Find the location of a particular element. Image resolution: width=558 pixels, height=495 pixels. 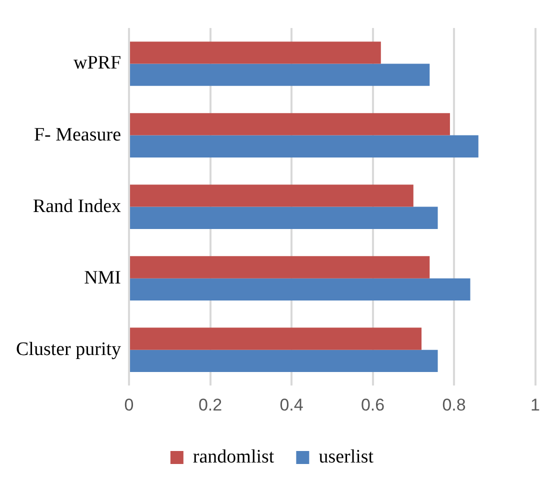

x-tick-label: 0.6 is located at coordinates (372, 404).